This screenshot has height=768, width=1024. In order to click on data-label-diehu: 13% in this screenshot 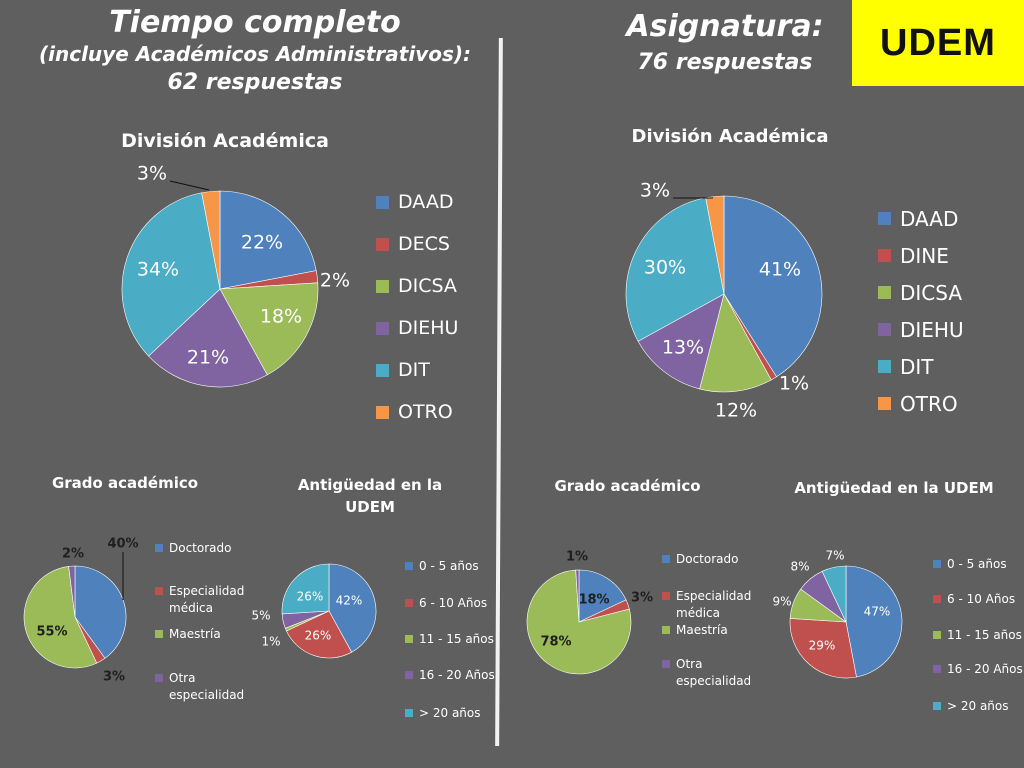, I will do `click(683, 348)`.